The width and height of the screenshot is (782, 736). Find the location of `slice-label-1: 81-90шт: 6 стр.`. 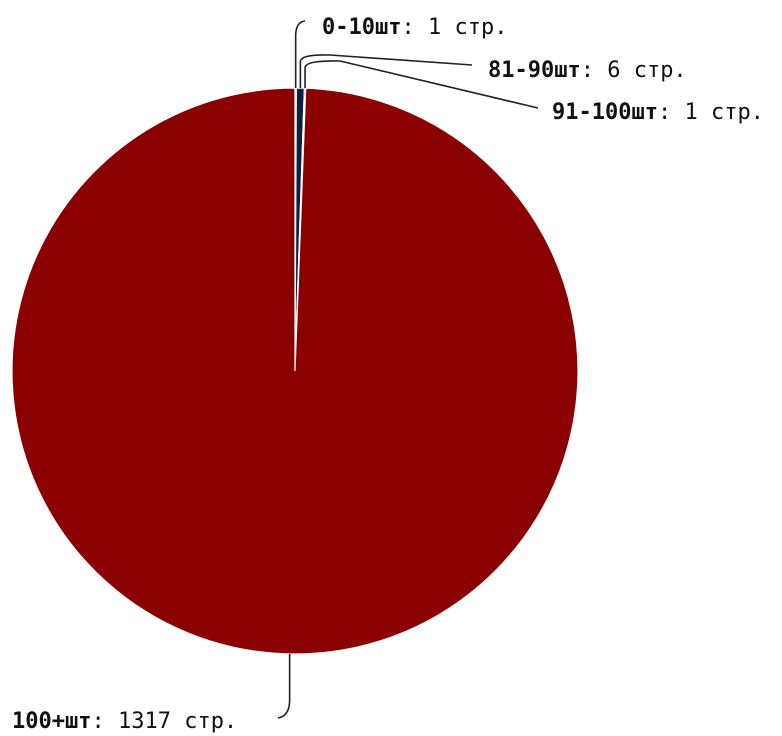

slice-label-1: 81-90шт: 6 стр. is located at coordinates (587, 70).